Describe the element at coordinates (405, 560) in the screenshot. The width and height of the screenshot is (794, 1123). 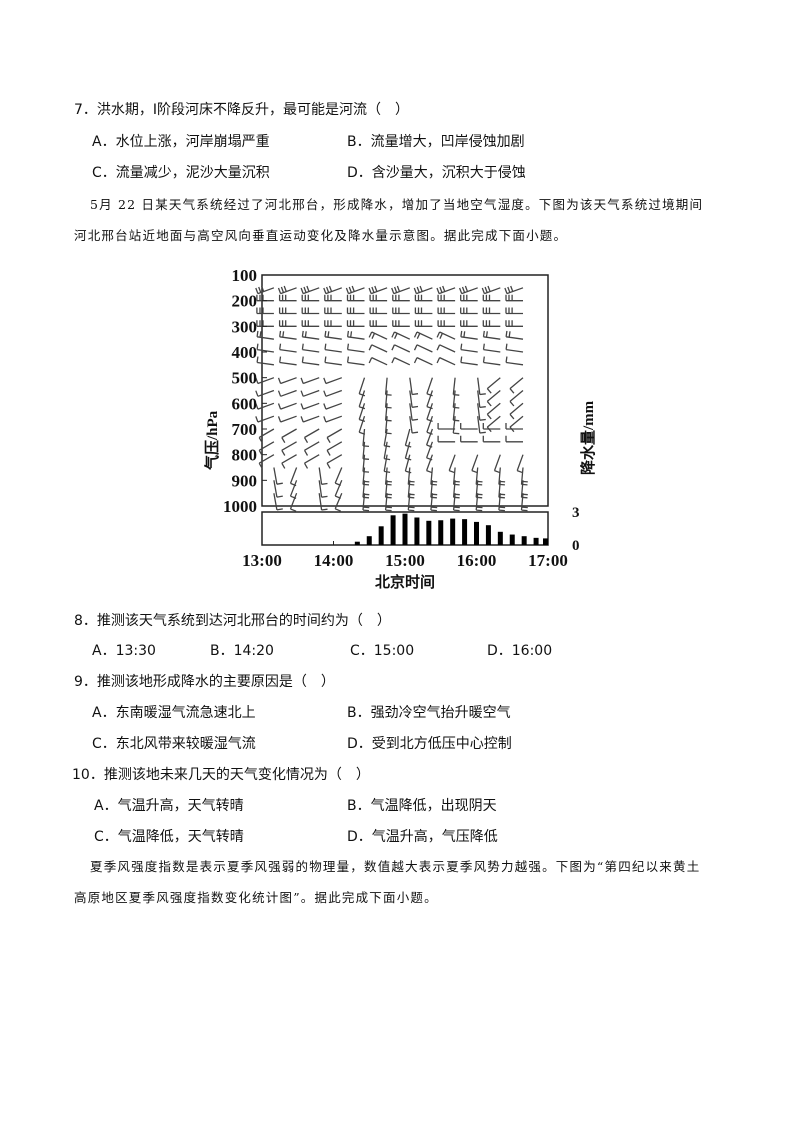
I see `time-tick: 15:00` at that location.